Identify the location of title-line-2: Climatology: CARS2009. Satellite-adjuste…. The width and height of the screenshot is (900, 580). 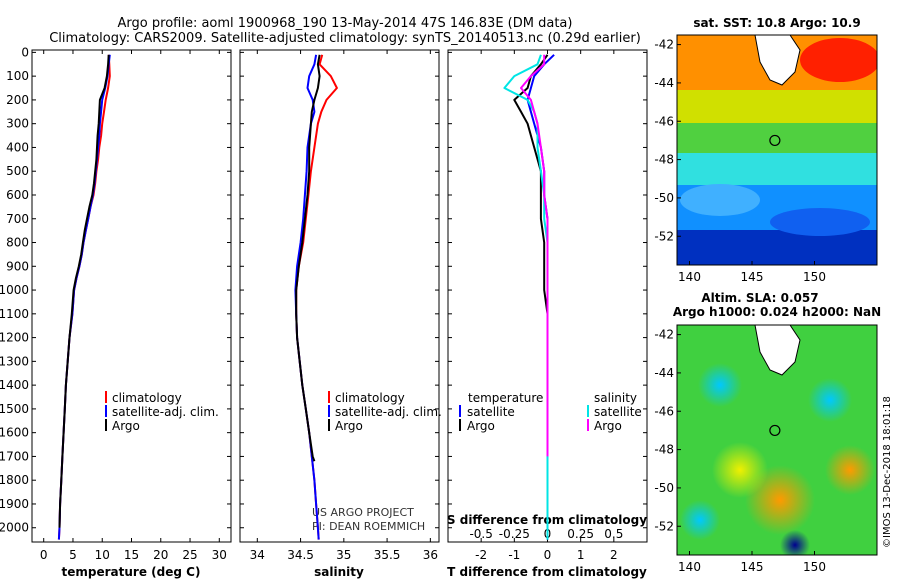
(345, 38).